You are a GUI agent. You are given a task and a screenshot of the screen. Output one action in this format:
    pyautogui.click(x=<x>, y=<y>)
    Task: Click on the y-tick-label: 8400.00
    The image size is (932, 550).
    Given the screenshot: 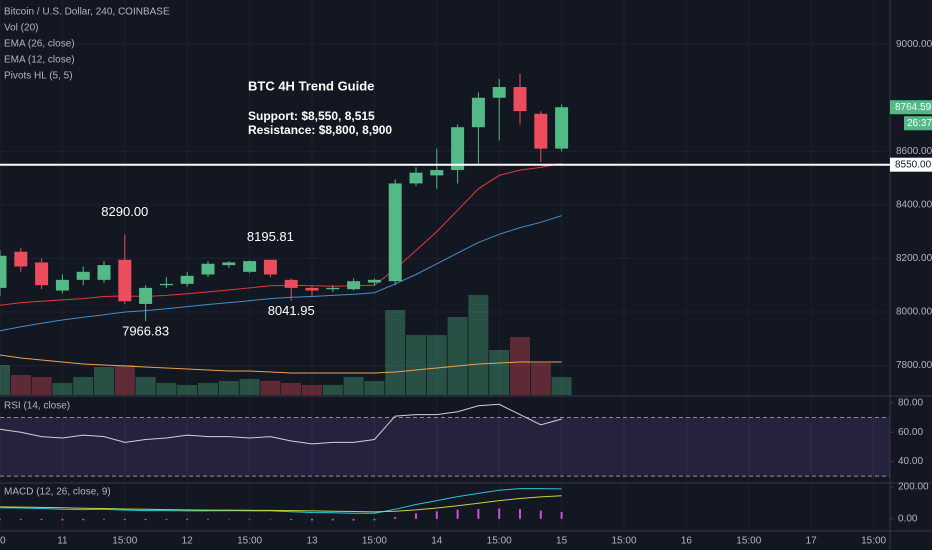 What is the action you would take?
    pyautogui.click(x=914, y=205)
    